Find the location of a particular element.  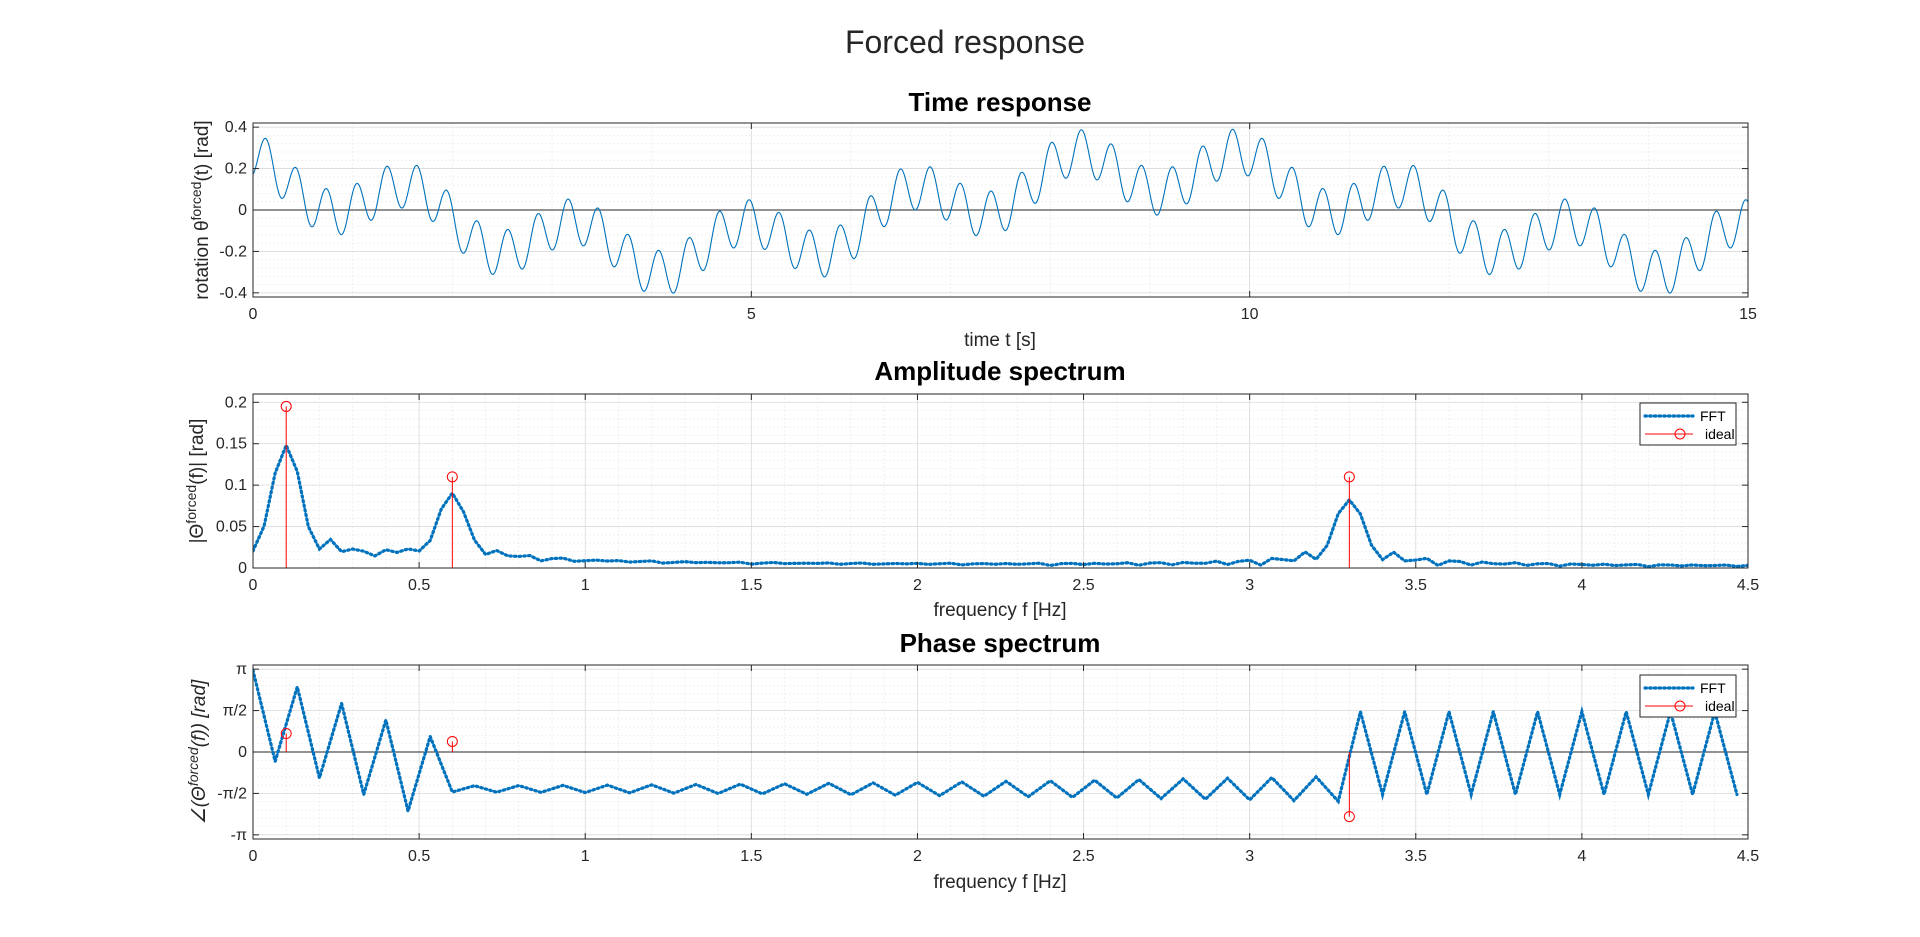

phase-spectrum-ylabel: ∠(Θforced(f)) [rad] is located at coordinates (197, 751).